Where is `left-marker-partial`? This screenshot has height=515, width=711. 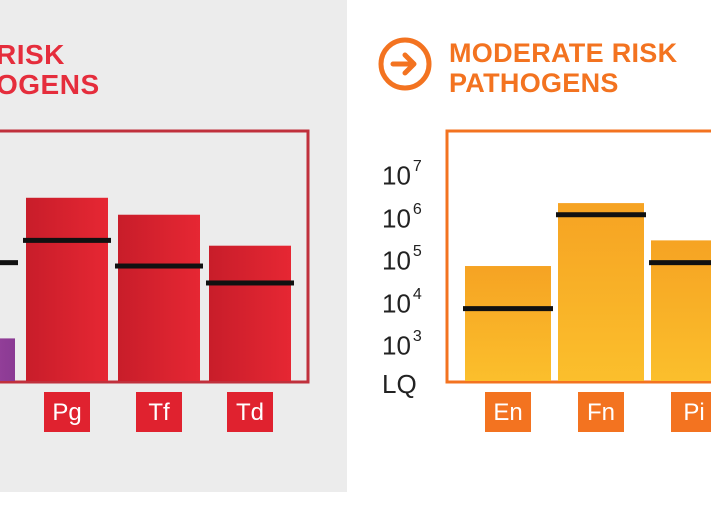
left-marker-partial is located at coordinates (9, 263).